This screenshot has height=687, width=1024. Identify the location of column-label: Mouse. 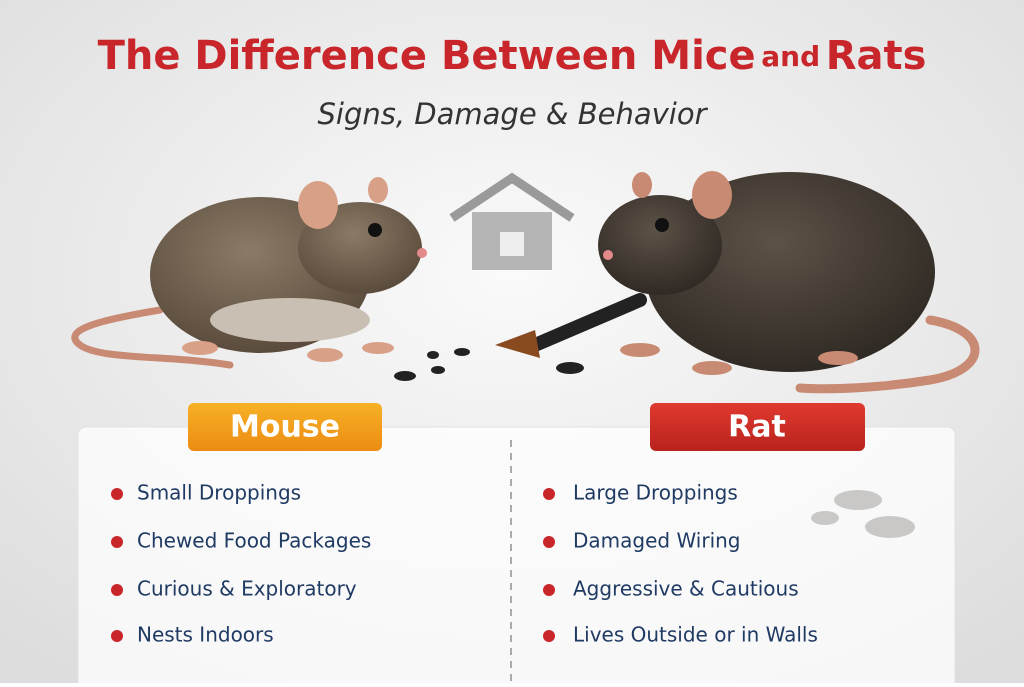
(285, 427).